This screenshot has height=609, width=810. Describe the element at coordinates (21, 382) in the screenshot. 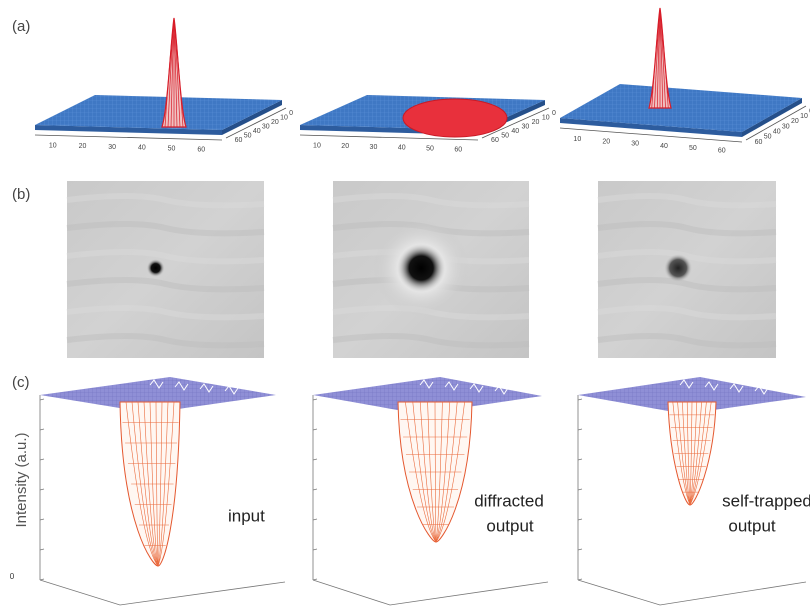

I see `panel-label: (c)` at that location.